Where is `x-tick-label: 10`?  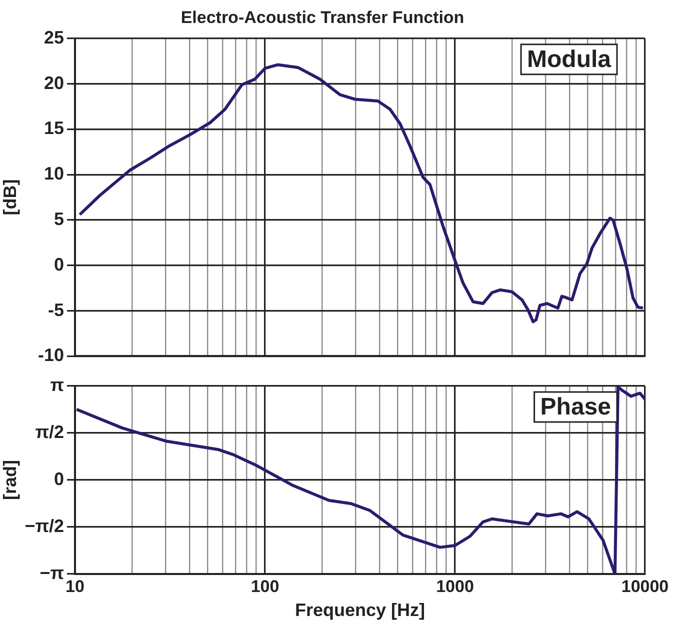
x-tick-label: 10 is located at coordinates (75, 586).